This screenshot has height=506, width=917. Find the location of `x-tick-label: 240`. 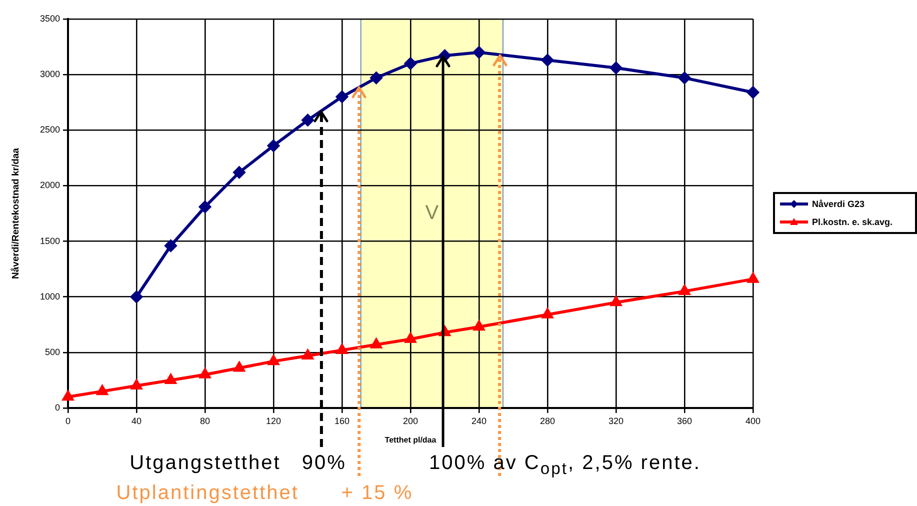

x-tick-label: 240 is located at coordinates (479, 421).